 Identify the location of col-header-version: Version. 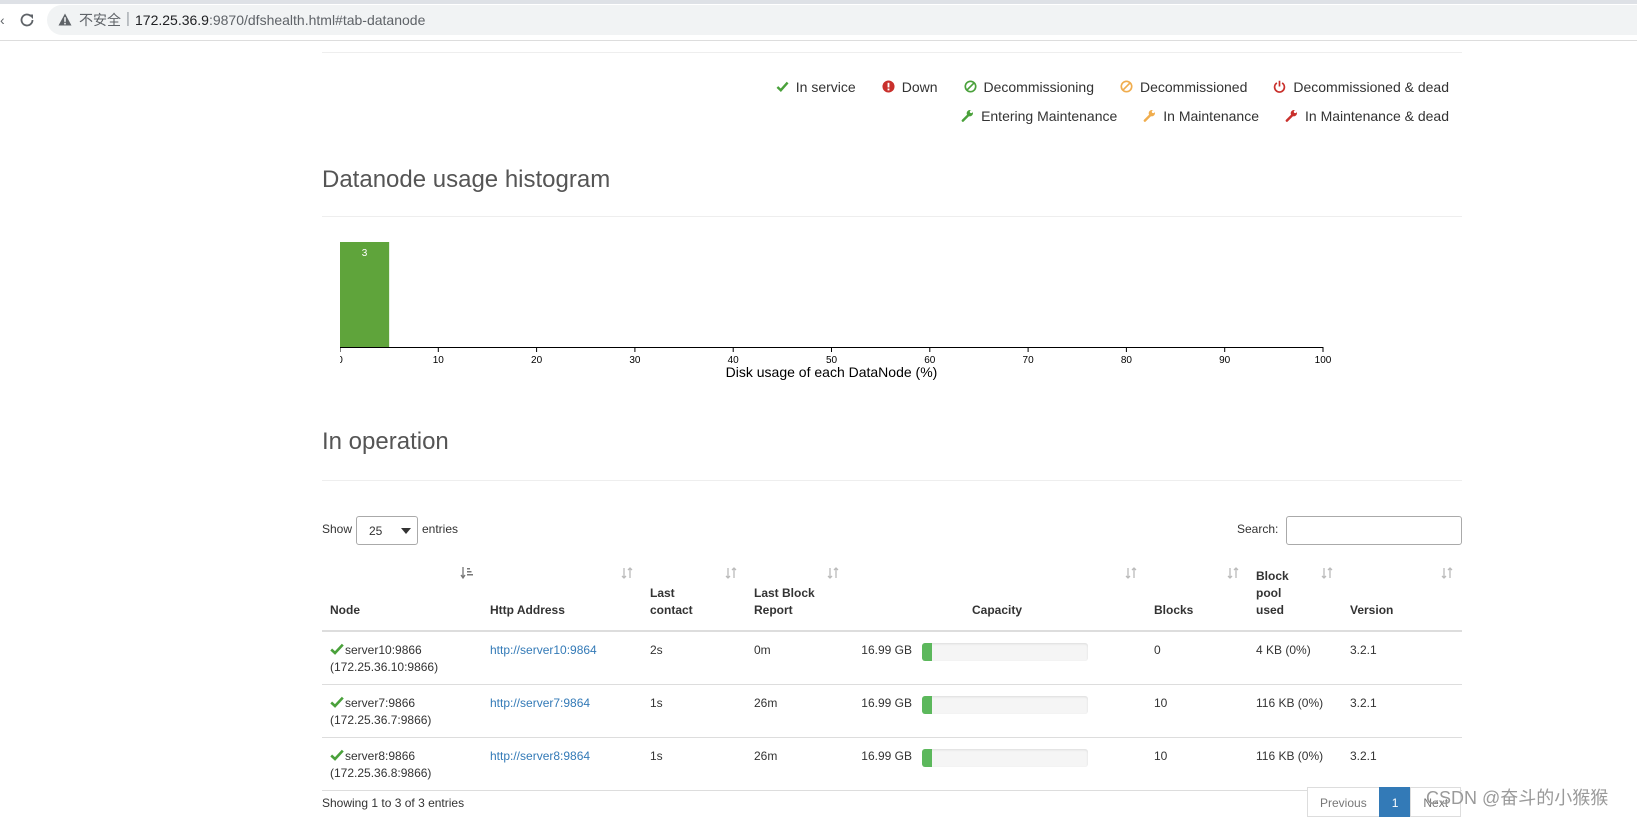
(1402, 597).